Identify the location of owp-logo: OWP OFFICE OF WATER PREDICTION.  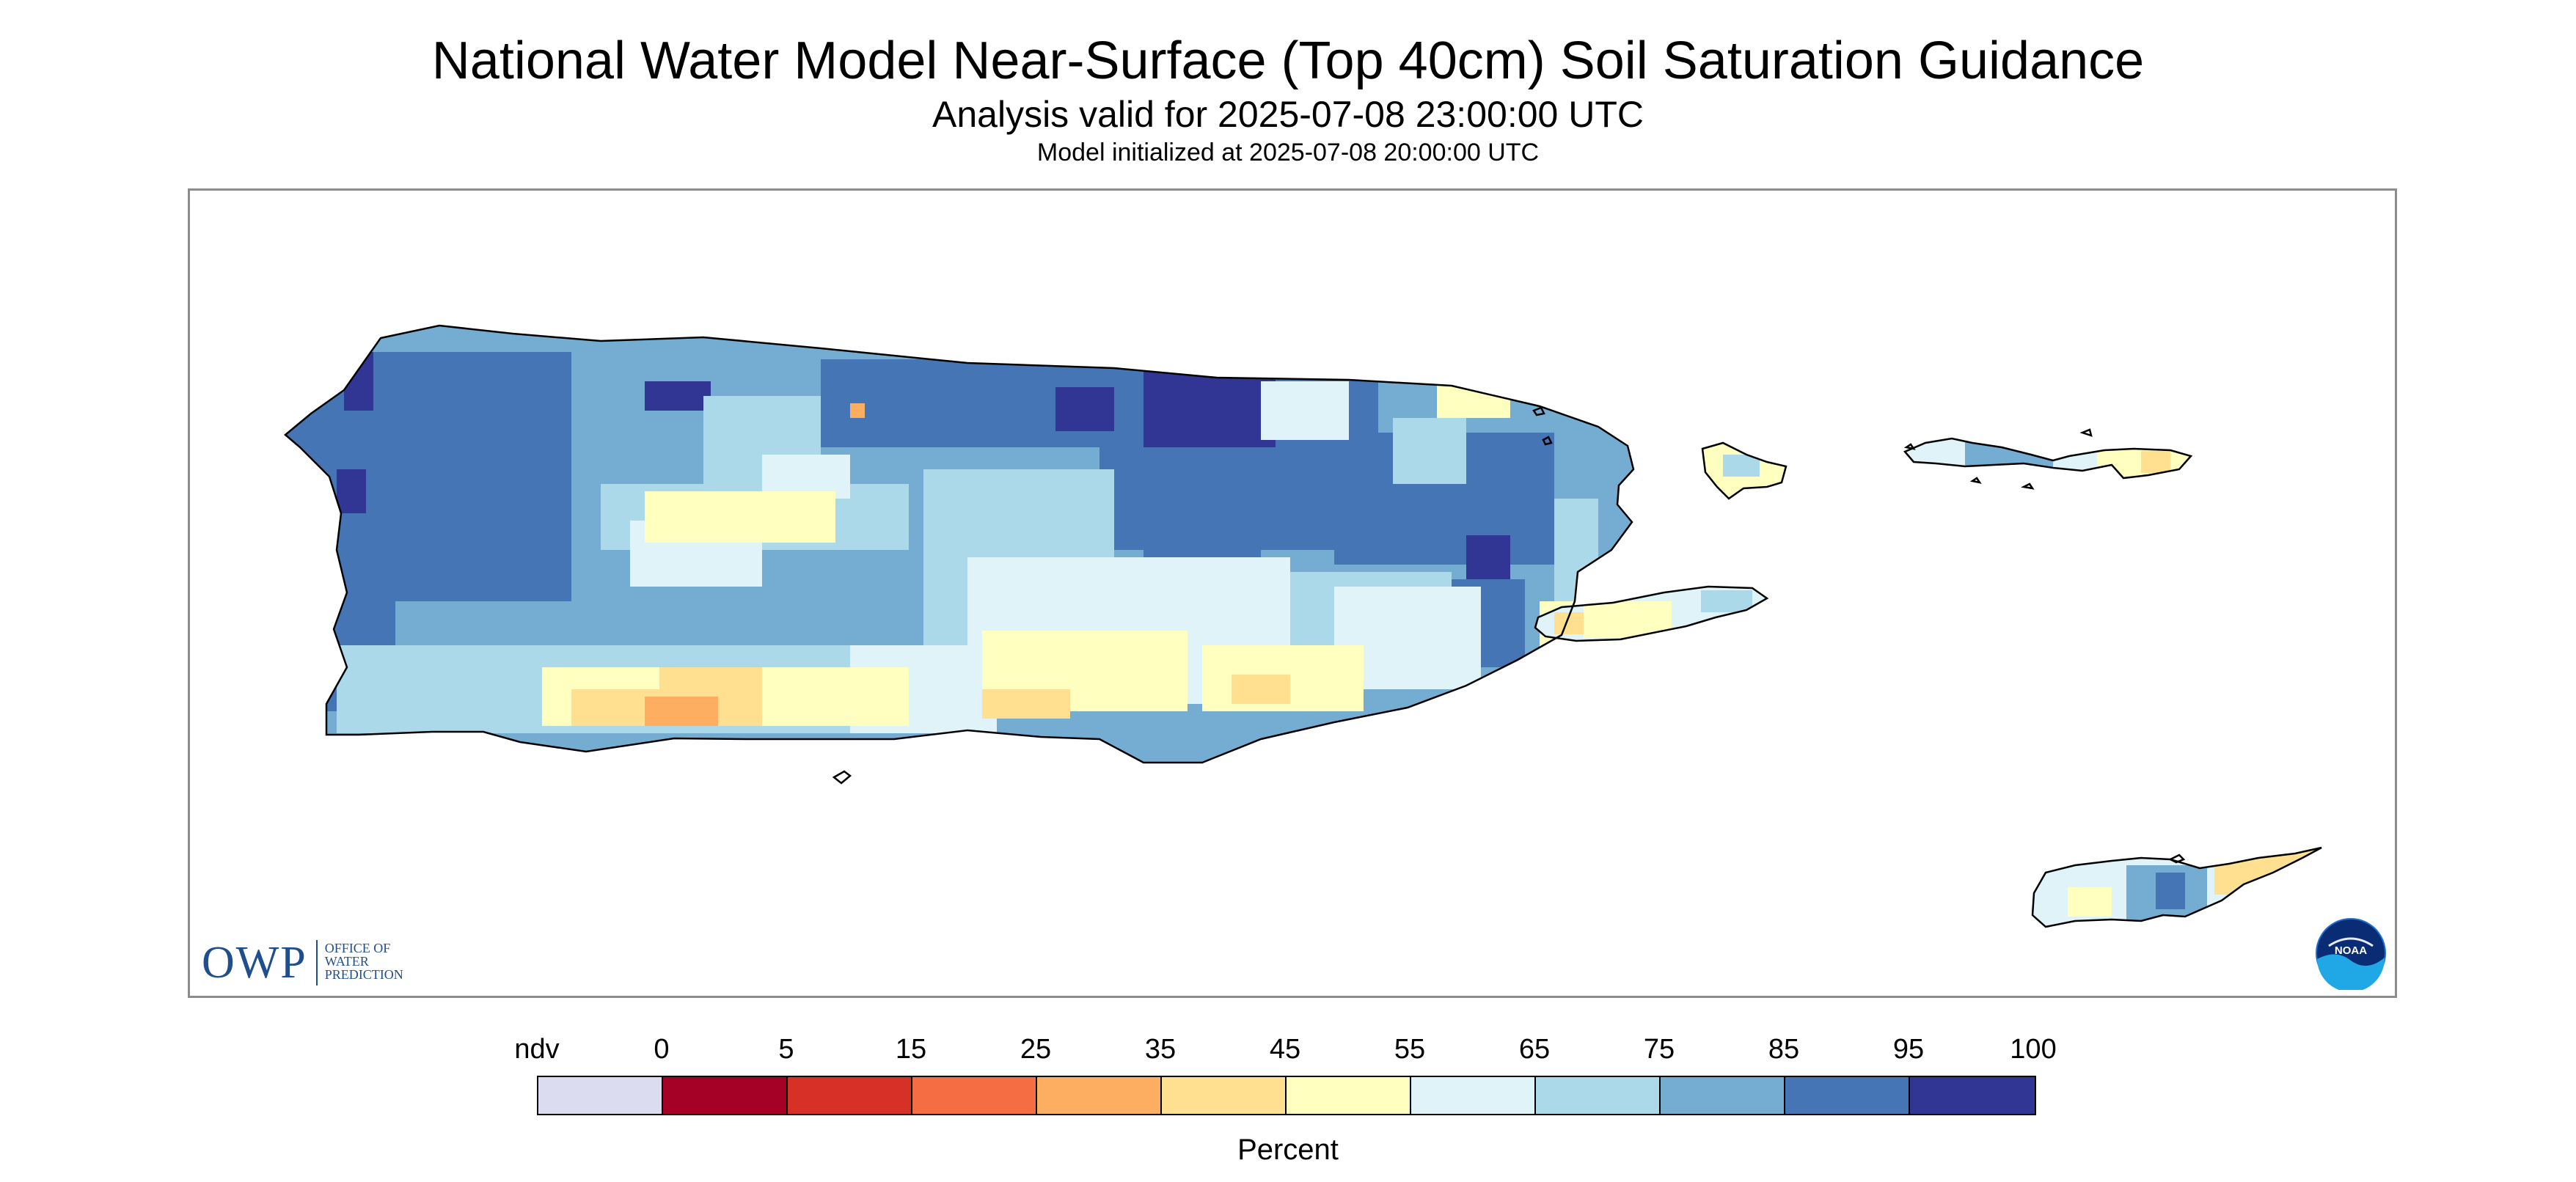
(302, 963).